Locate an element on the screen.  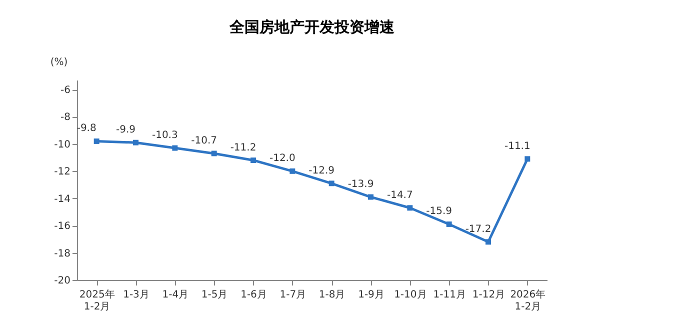
data-label: -11.1 is located at coordinates (517, 146).